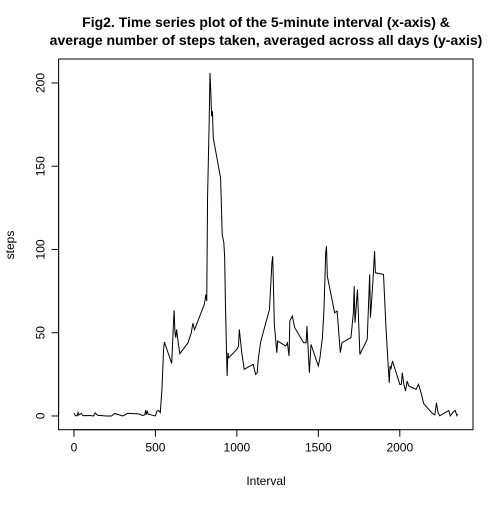 Image resolution: width=504 pixels, height=509 pixels. Describe the element at coordinates (41, 333) in the screenshot. I see `y-tick-label: 50` at that location.